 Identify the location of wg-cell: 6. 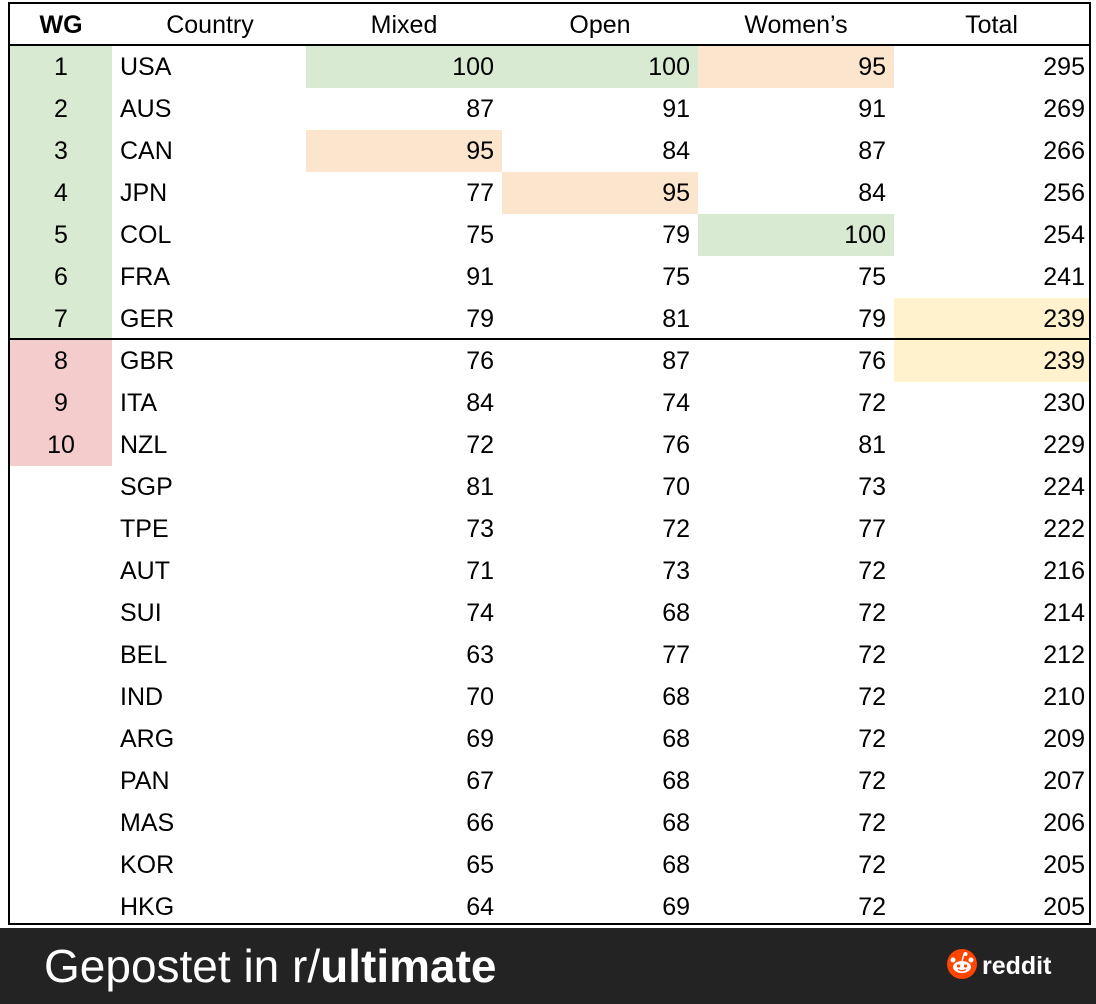
(61, 277).